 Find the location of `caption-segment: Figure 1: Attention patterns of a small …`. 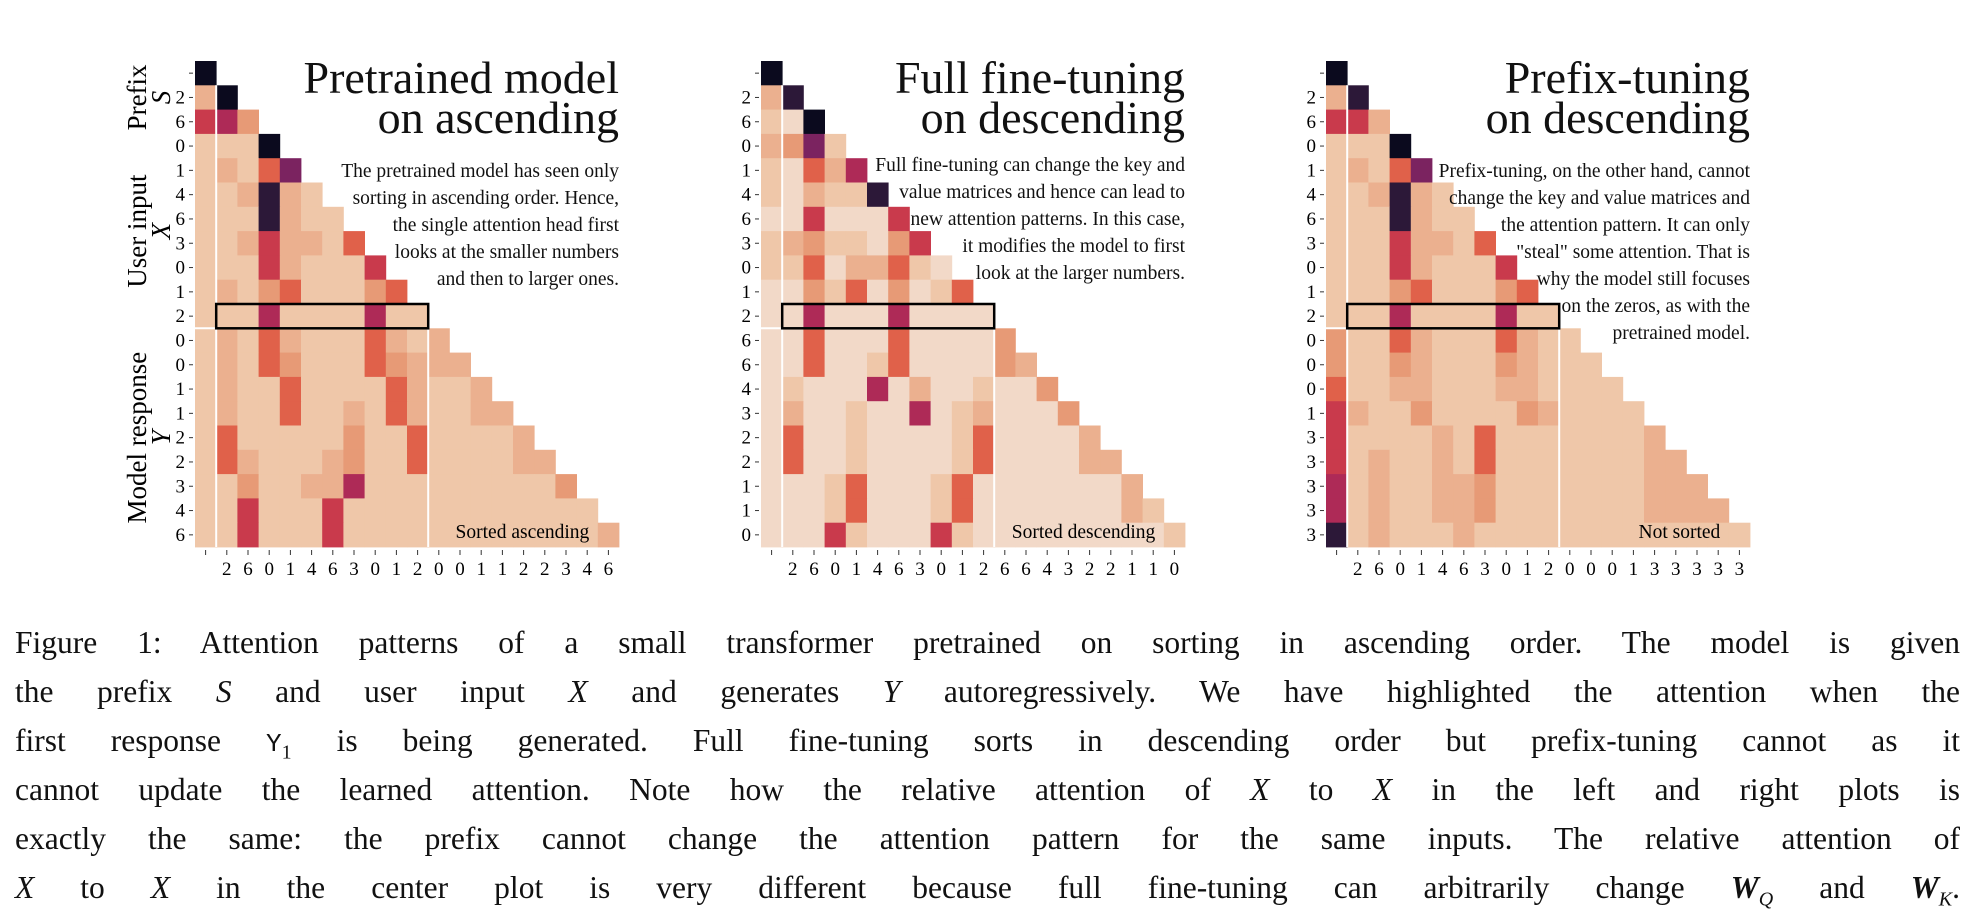

caption-segment: Figure 1: Attention patterns of a small … is located at coordinates (987, 642).